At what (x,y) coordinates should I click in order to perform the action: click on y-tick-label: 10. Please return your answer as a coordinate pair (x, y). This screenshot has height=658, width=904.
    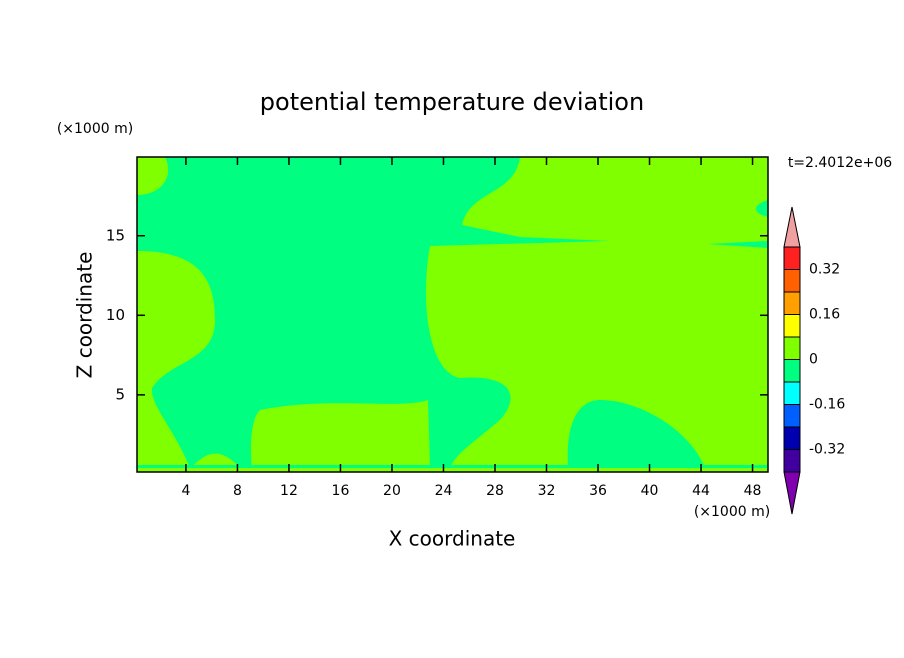
    Looking at the image, I should click on (115, 315).